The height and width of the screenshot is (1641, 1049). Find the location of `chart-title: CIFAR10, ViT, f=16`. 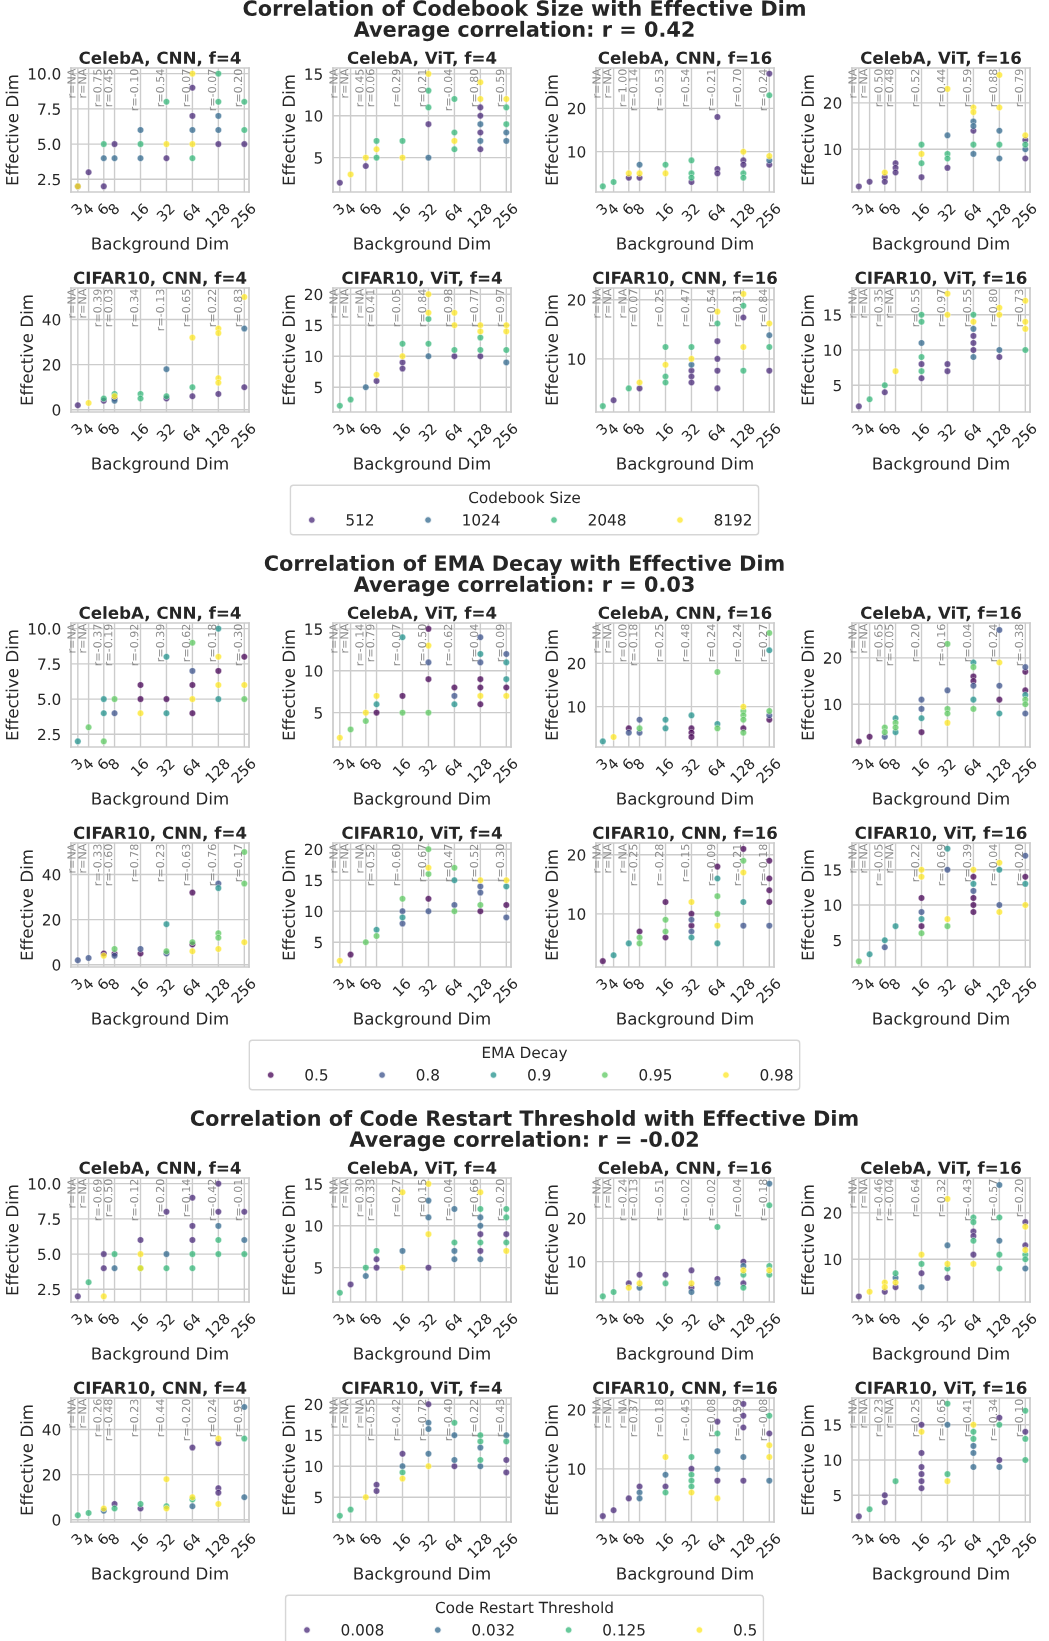

chart-title: CIFAR10, ViT, f=16 is located at coordinates (941, 279).